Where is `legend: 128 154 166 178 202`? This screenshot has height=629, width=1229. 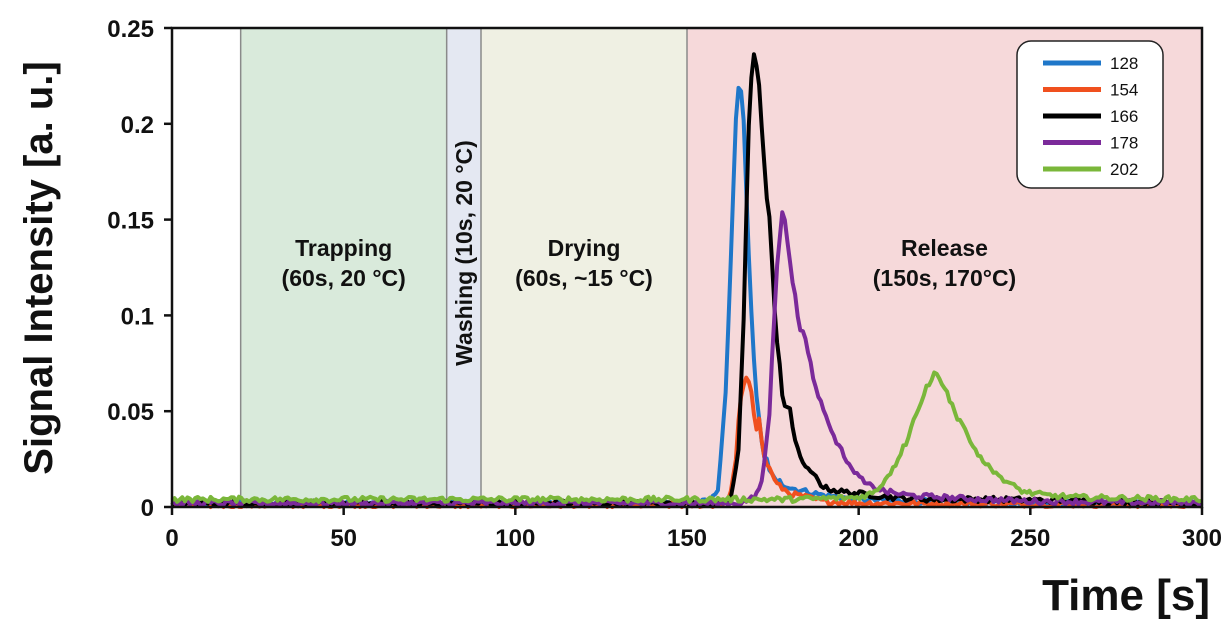
legend: 128 154 166 178 202 is located at coordinates (1090, 114).